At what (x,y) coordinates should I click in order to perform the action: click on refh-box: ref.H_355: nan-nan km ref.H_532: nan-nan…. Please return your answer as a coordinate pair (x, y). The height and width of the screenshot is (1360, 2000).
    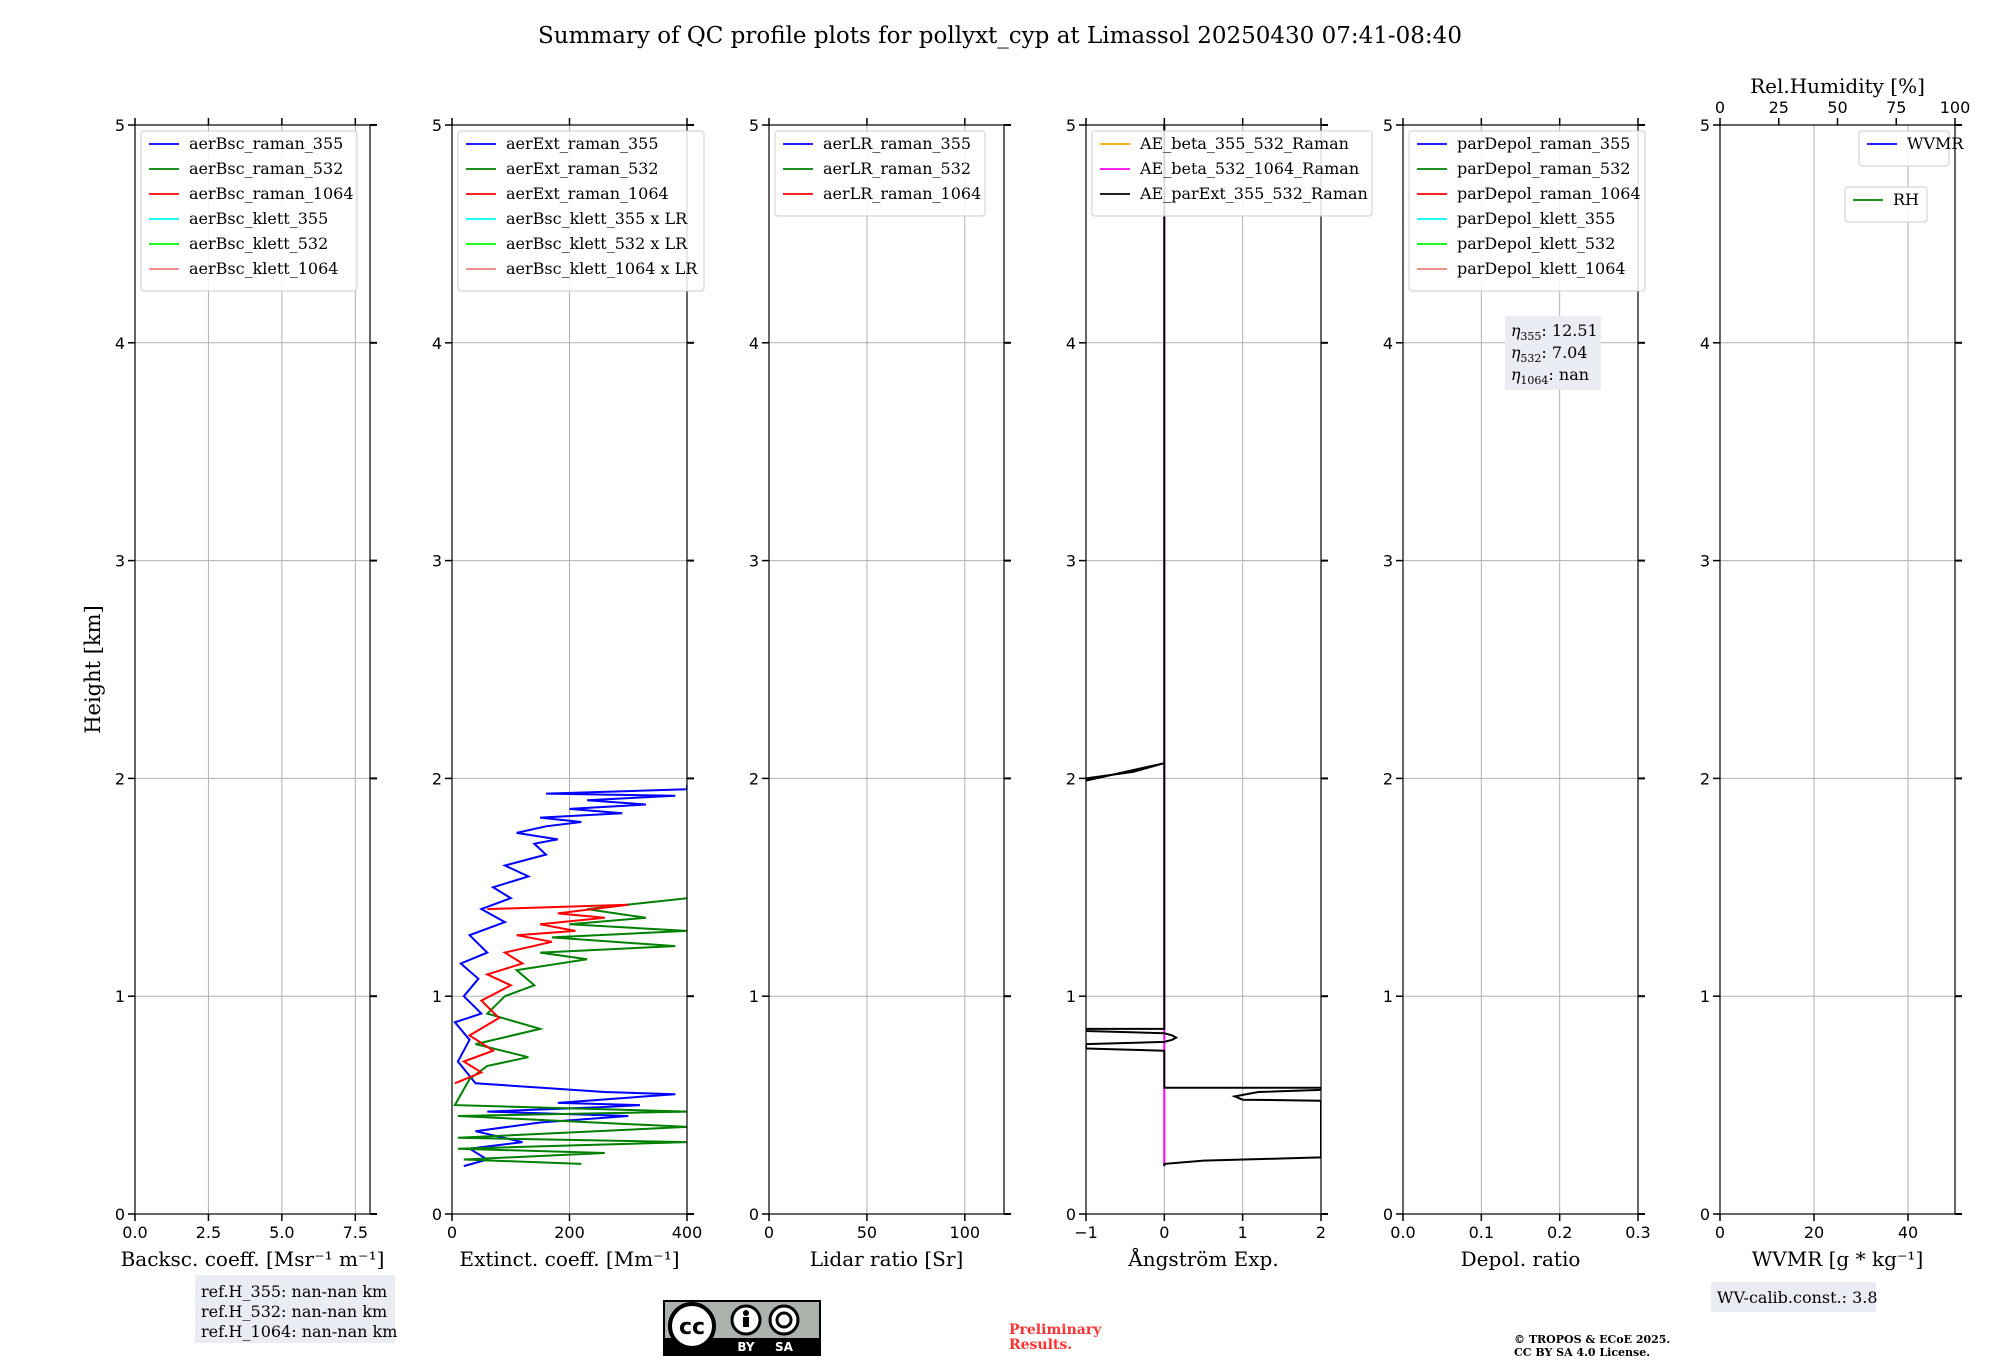
    Looking at the image, I should click on (296, 1309).